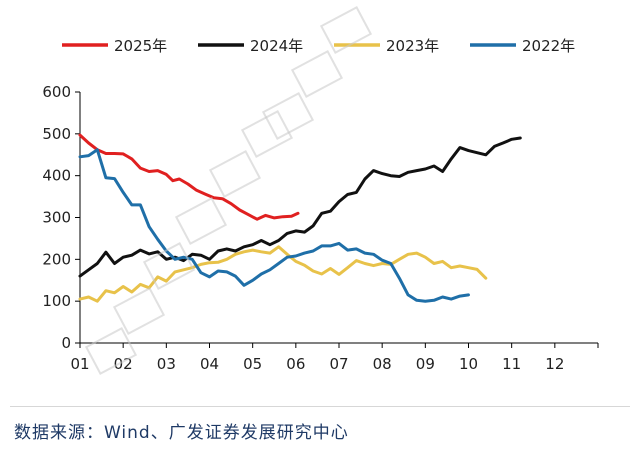 Image resolution: width=640 pixels, height=451 pixels. I want to click on x-tick-label: 03, so click(166, 364).